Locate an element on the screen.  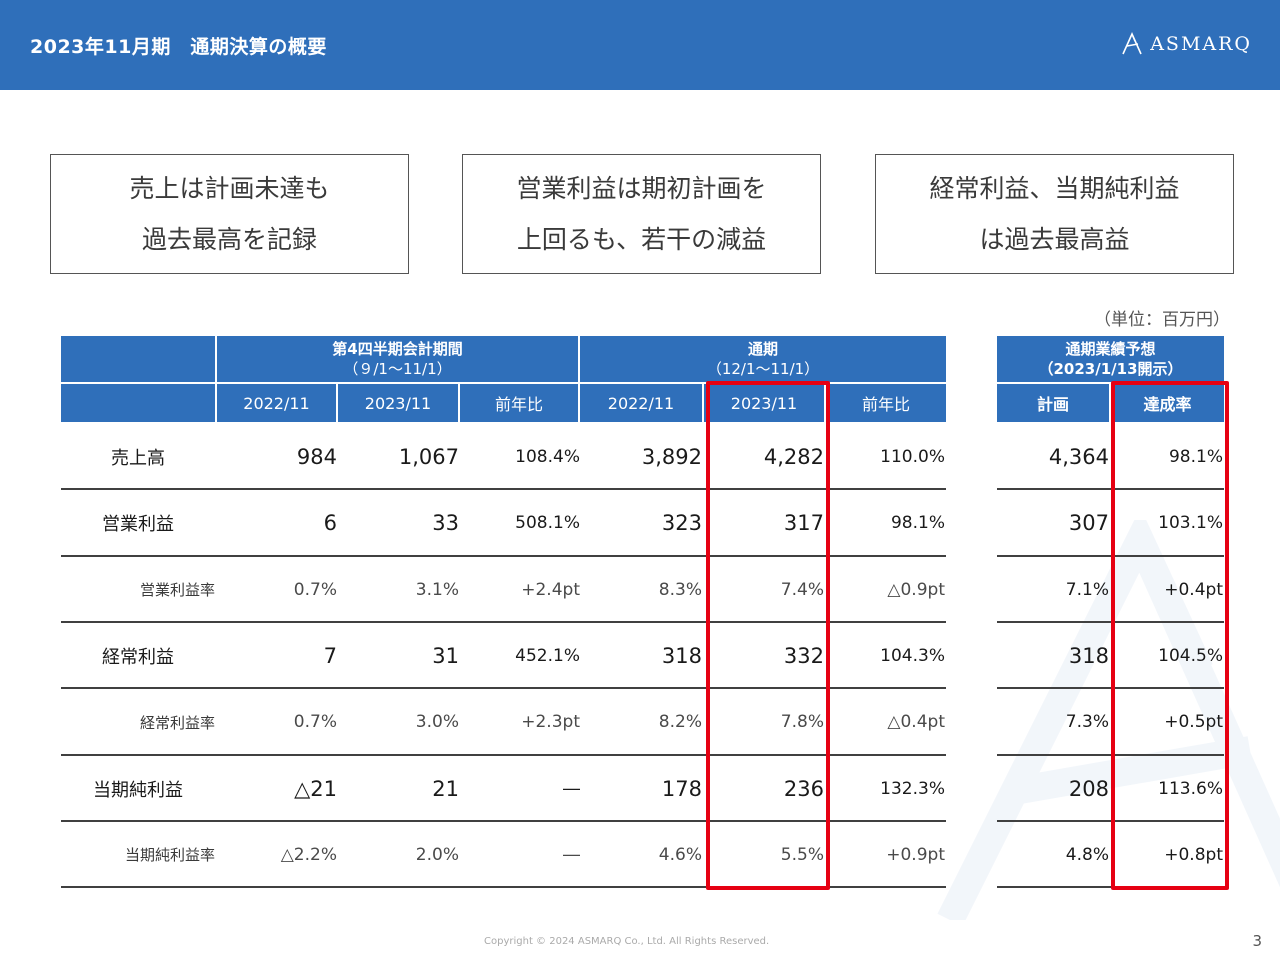
header-text: 第4四半期会計期間 is located at coordinates (397, 349).